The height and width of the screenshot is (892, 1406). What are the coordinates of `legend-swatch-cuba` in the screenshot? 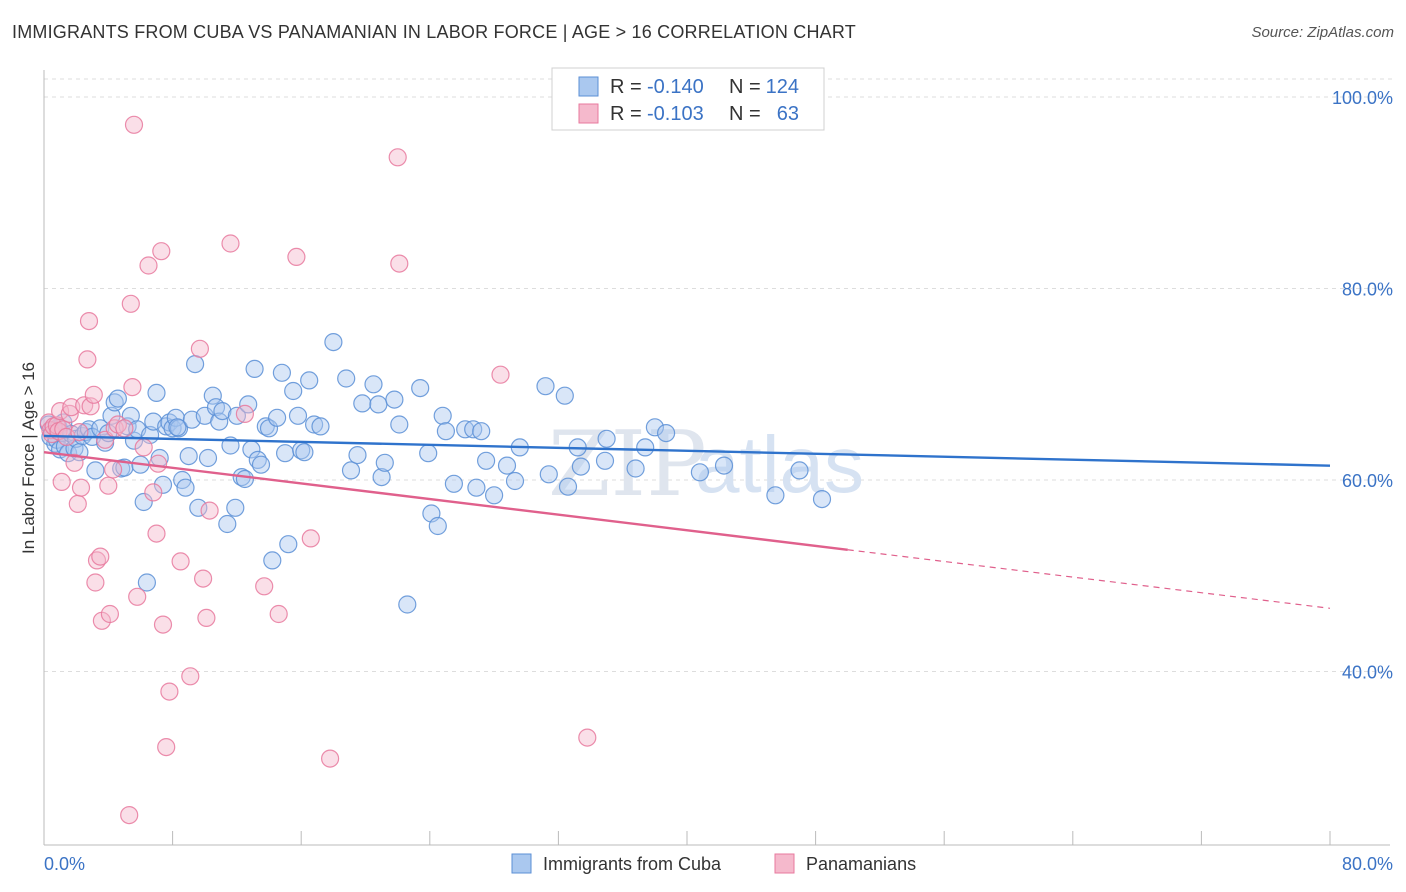 It's located at (521, 863).